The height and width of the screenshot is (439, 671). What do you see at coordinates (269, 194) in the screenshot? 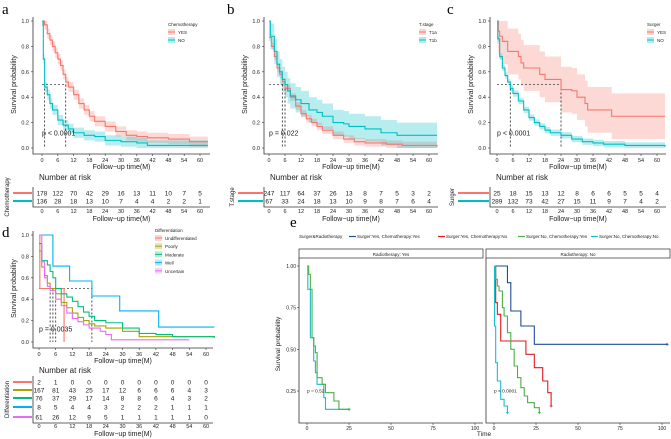
I see `risk-count: 247` at bounding box center [269, 194].